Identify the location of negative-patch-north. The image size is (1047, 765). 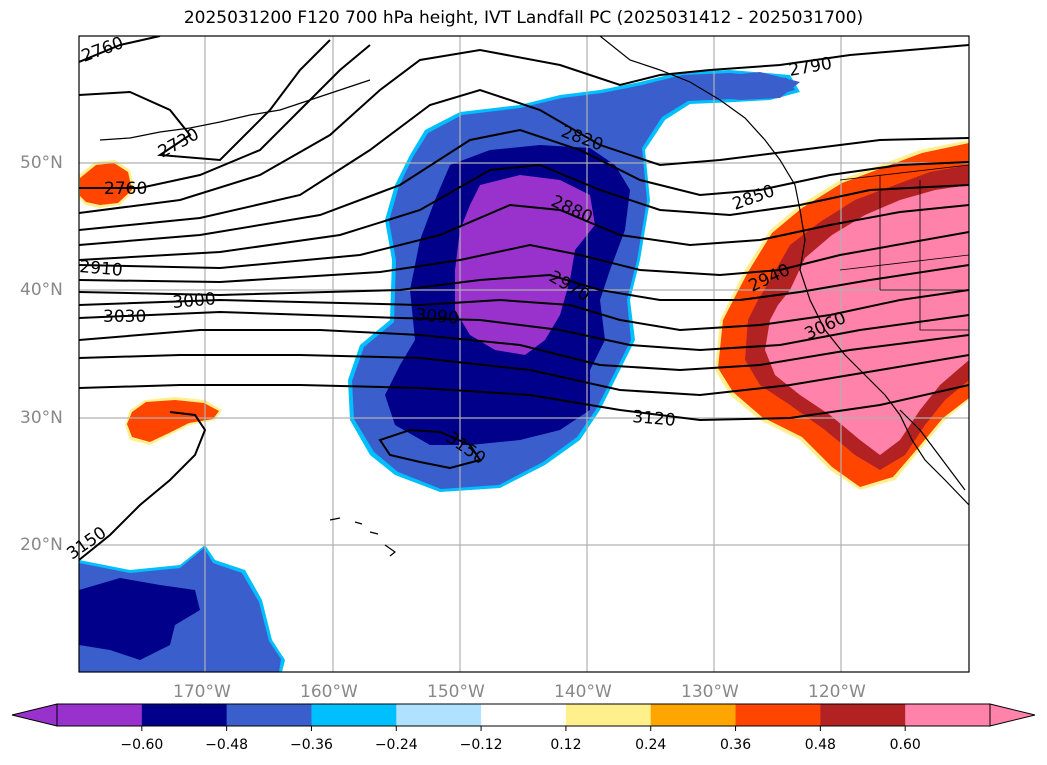
(750, 86).